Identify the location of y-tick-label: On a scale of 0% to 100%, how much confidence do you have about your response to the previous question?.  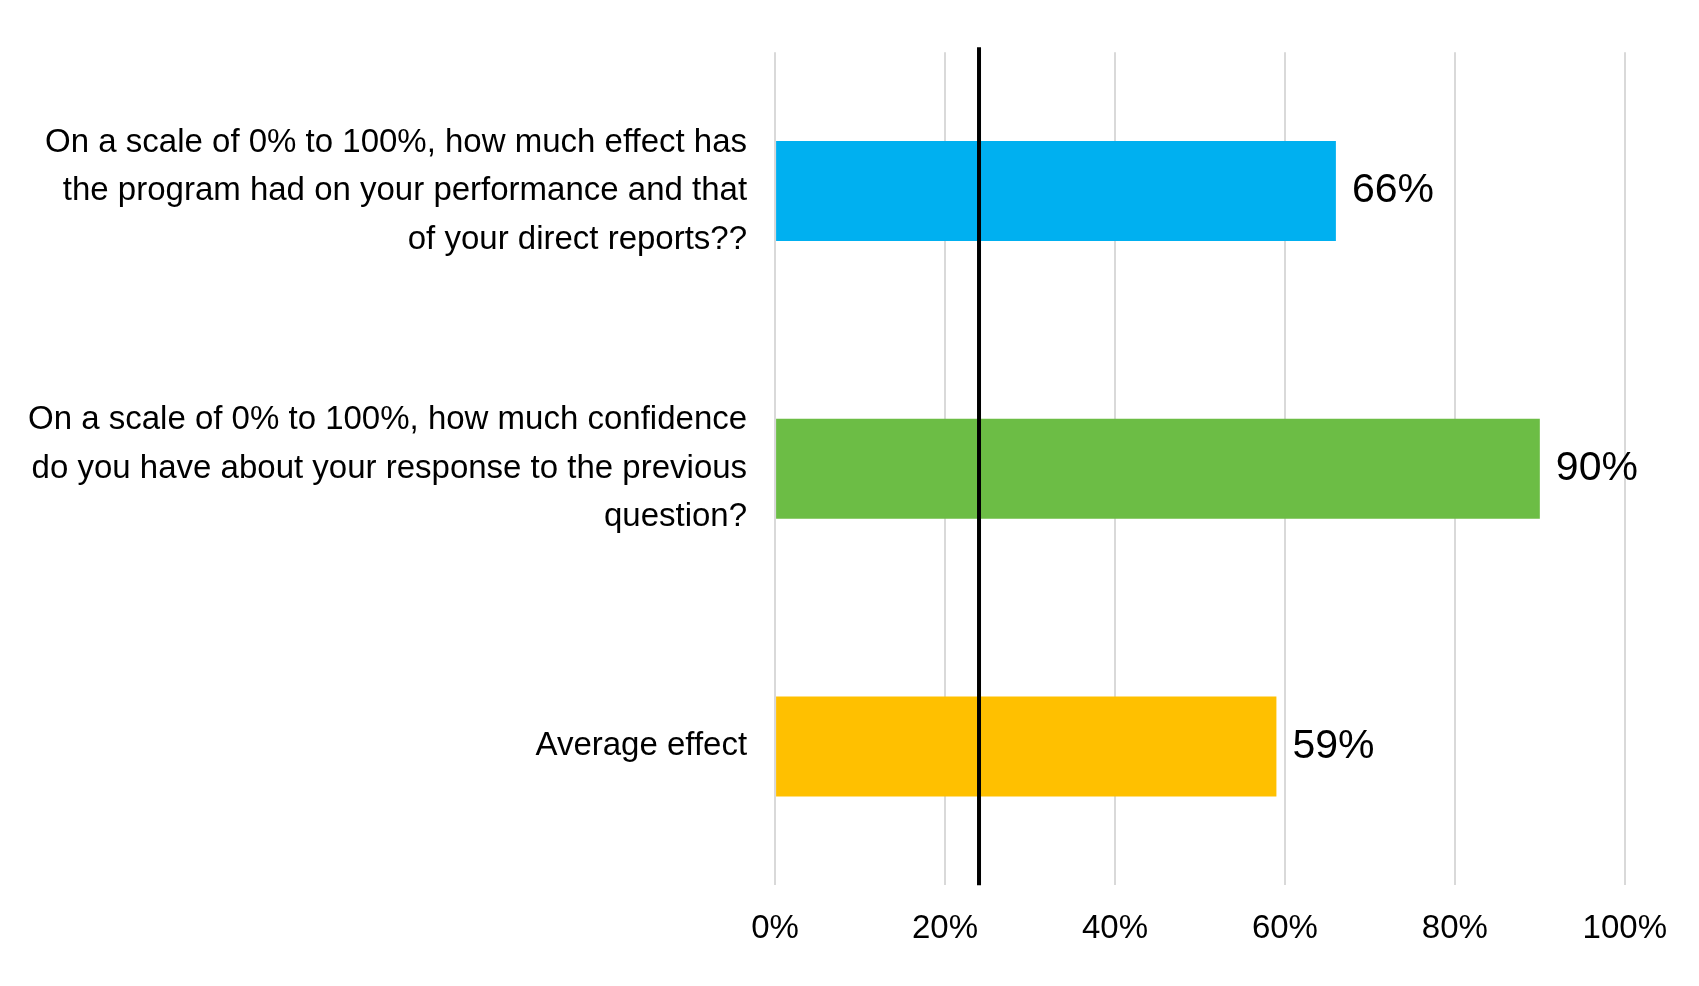
(387, 466).